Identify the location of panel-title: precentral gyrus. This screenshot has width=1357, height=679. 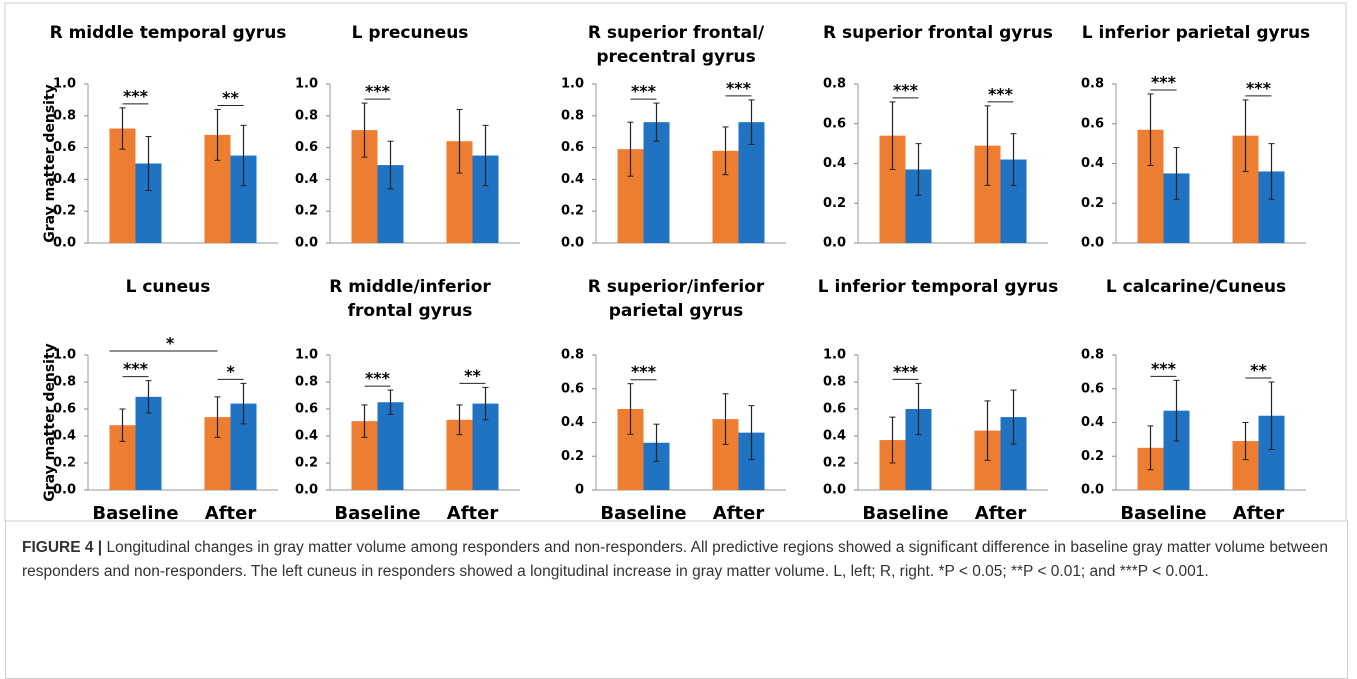
(675, 57).